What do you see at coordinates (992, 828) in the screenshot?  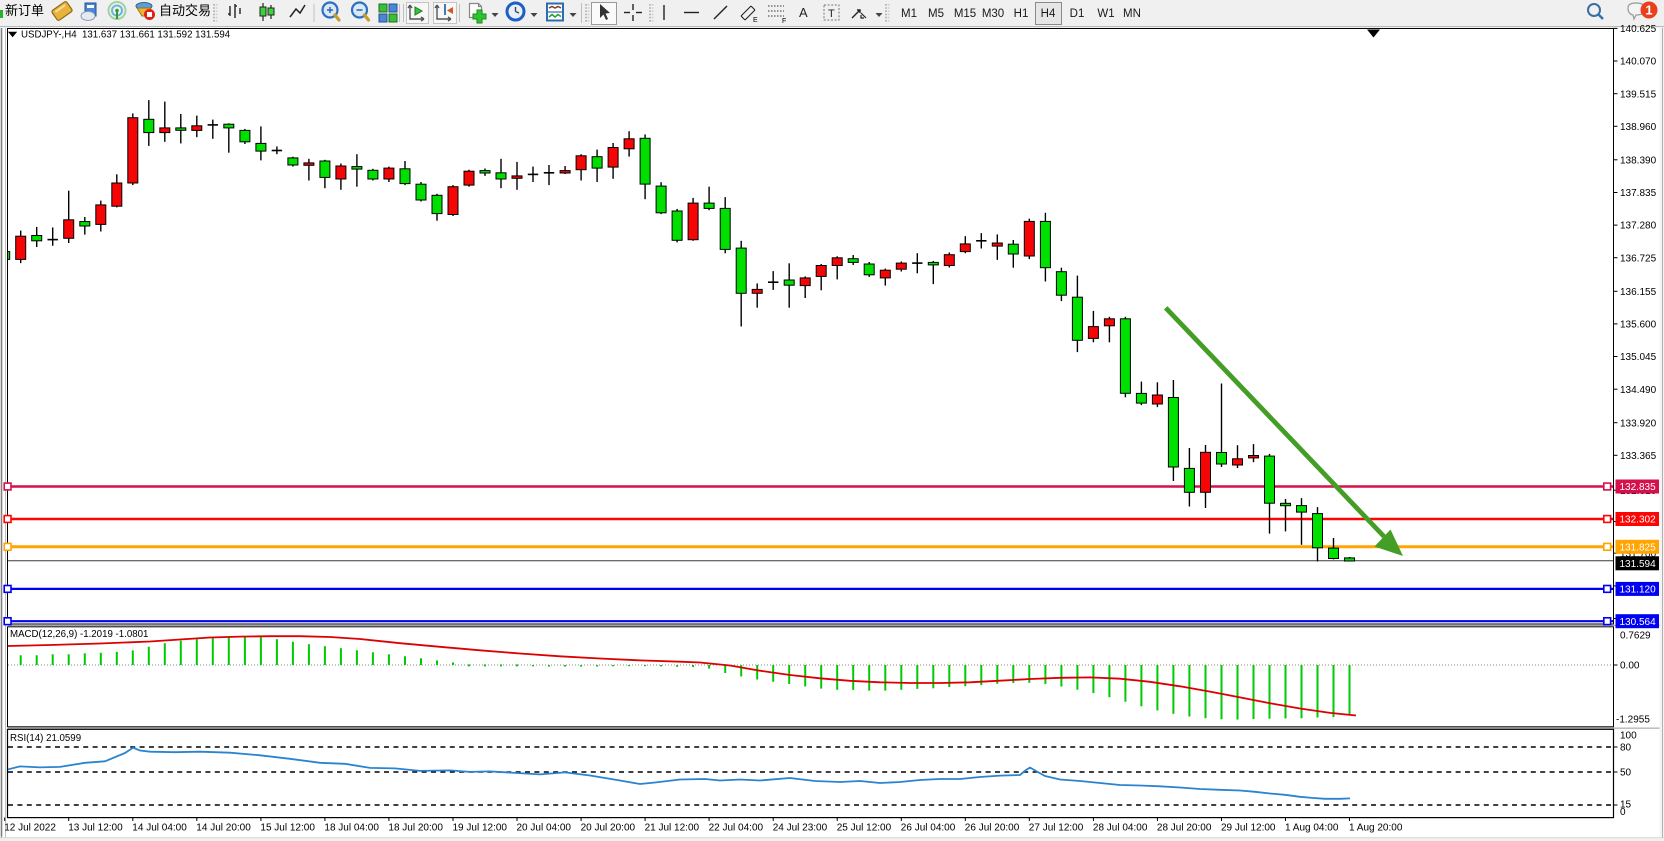 I see `svg-text: 26 Jul 20:00` at bounding box center [992, 828].